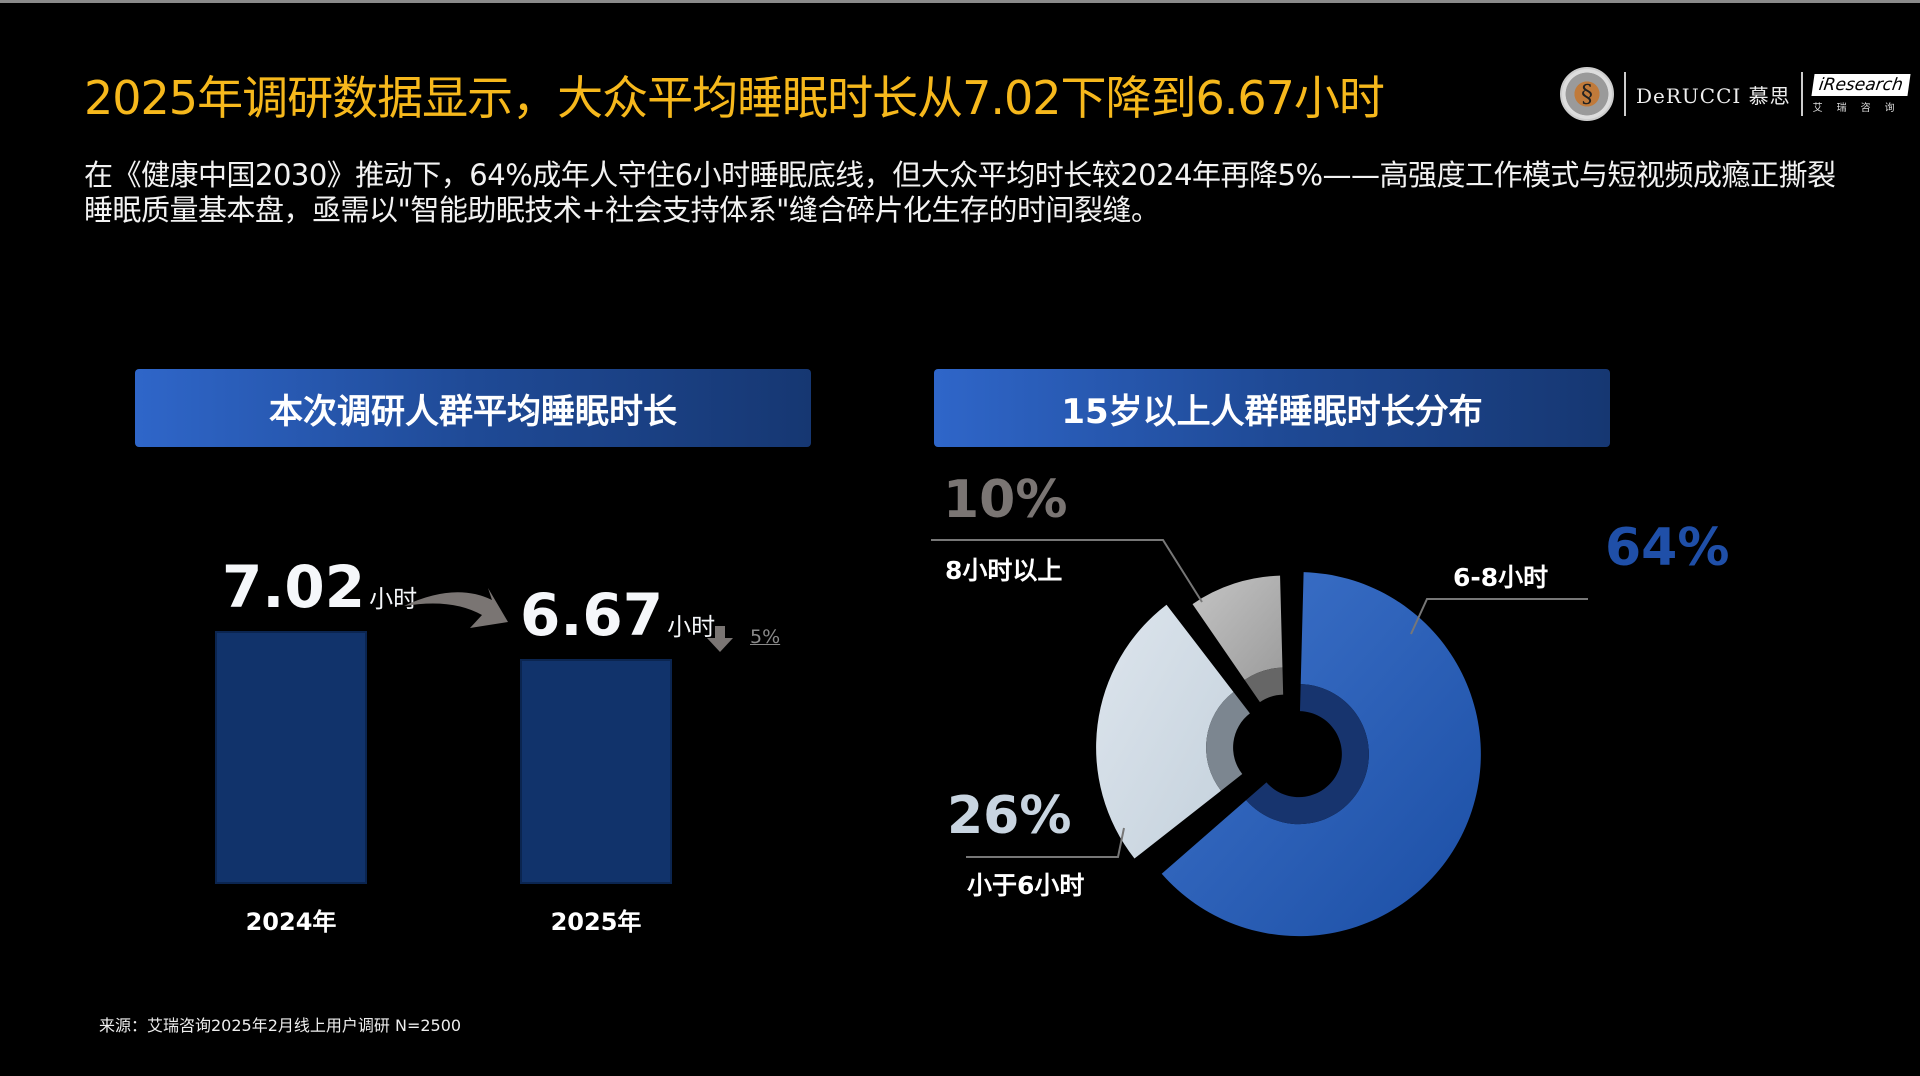 This screenshot has height=1076, width=1920. Describe the element at coordinates (280, 1025) in the screenshot. I see `source-note: 来源：艾瑞咨询2025年2月线上用户调研 N=2500` at that location.